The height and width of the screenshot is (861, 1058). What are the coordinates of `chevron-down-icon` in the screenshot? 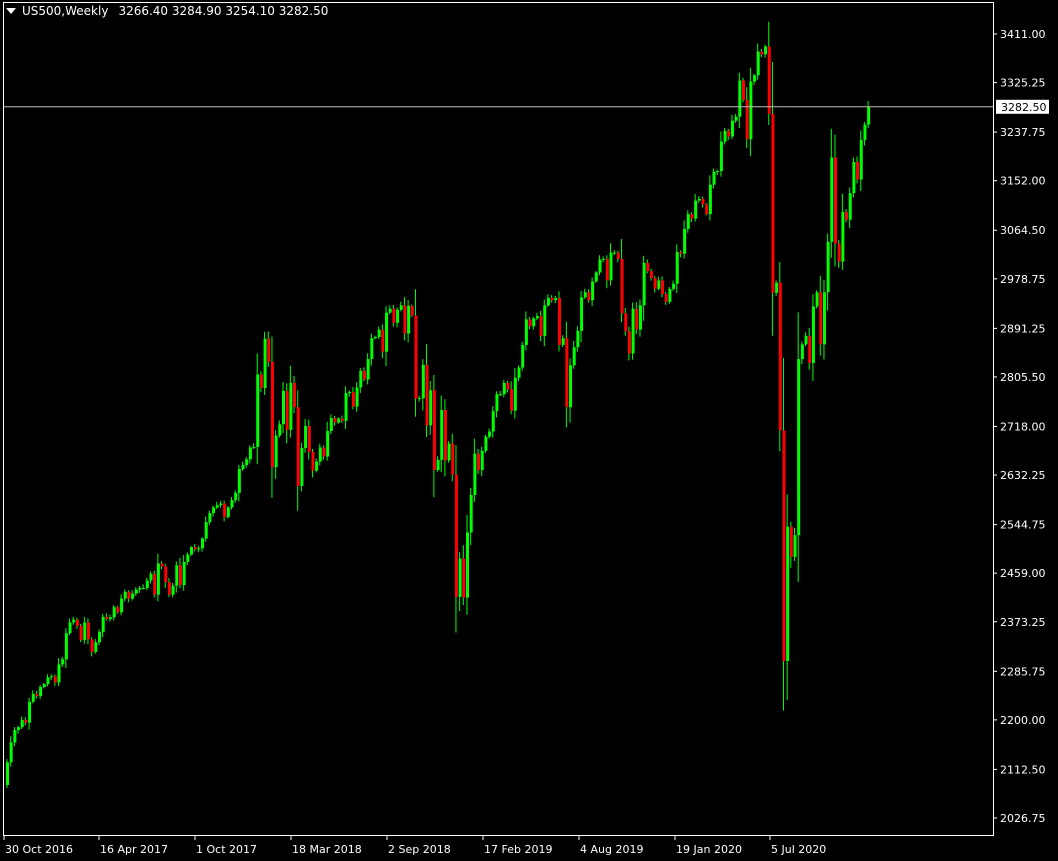 It's located at (11, 11).